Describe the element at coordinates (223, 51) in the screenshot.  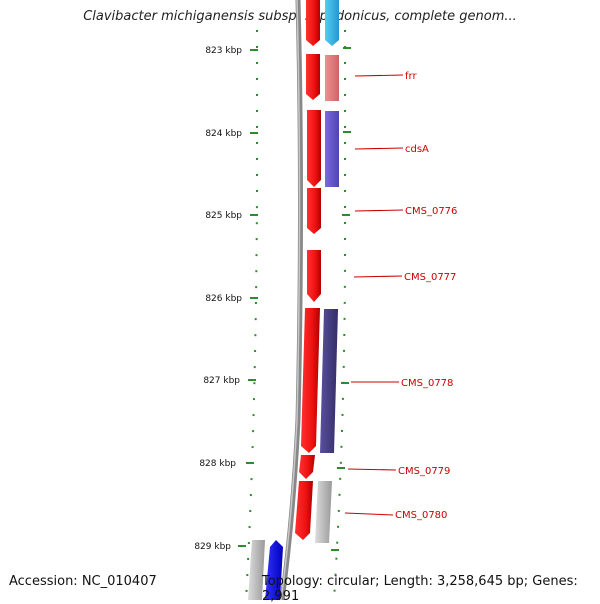
I see `tick-label: 823 kbp` at that location.